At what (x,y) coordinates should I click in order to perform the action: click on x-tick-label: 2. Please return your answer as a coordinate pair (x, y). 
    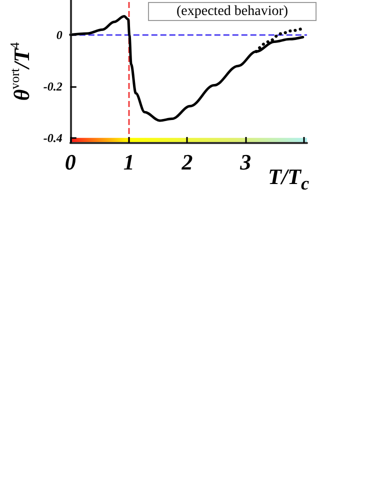
    Looking at the image, I should click on (186, 162).